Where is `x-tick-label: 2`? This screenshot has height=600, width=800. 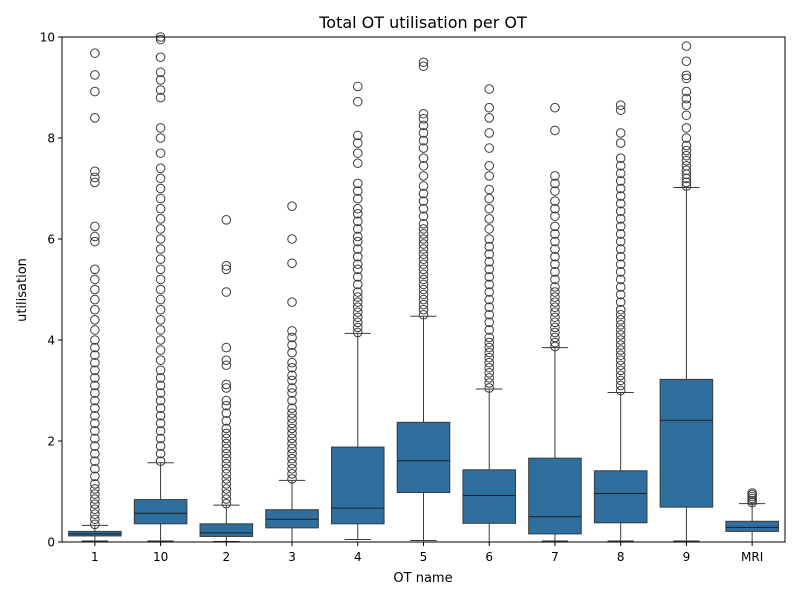 x-tick-label: 2 is located at coordinates (226, 557).